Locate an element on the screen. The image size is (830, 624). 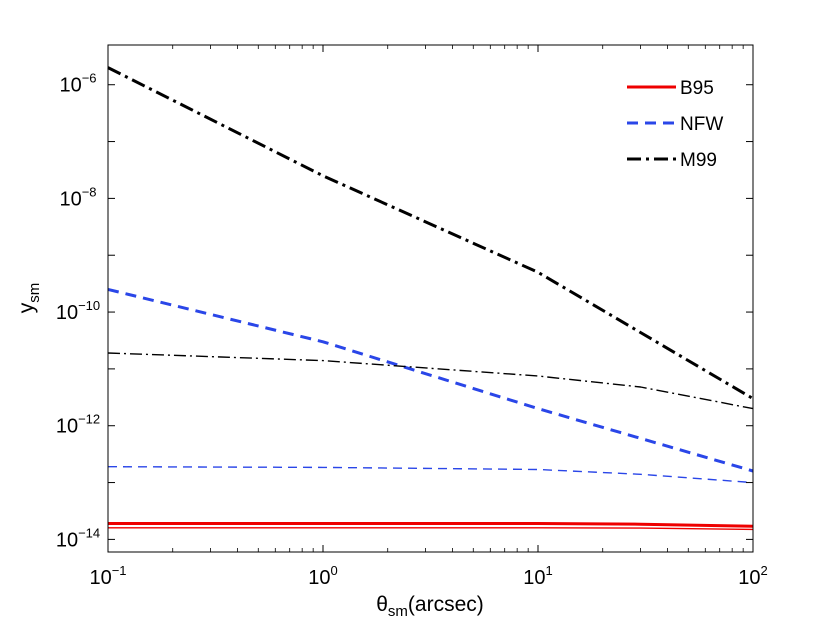
x-axis-label-subscript: sm is located at coordinates (398, 611).